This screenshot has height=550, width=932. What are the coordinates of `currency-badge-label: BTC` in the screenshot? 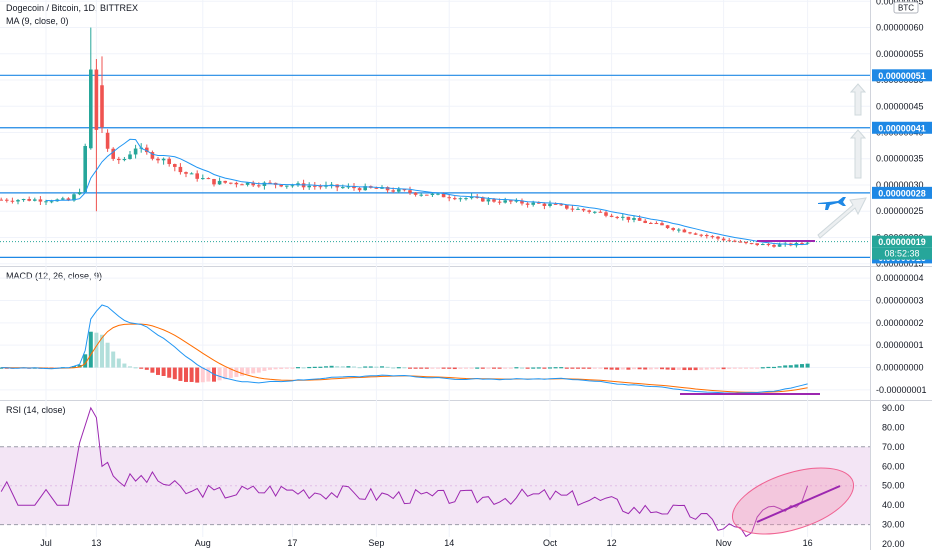 It's located at (906, 8).